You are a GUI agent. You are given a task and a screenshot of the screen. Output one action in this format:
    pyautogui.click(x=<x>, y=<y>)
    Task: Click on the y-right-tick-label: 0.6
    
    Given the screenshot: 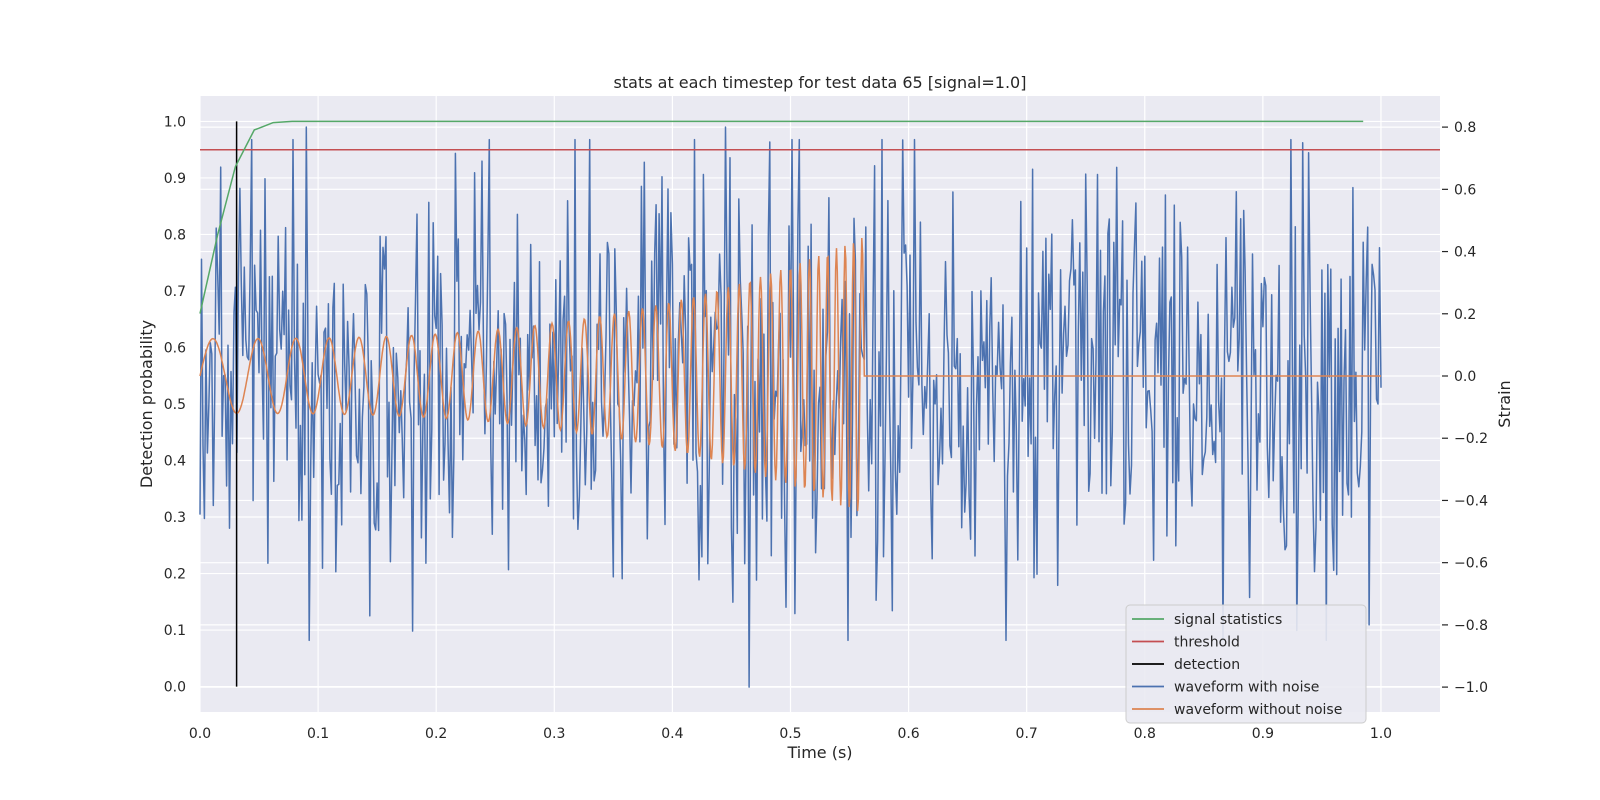 What is the action you would take?
    pyautogui.click(x=1465, y=190)
    